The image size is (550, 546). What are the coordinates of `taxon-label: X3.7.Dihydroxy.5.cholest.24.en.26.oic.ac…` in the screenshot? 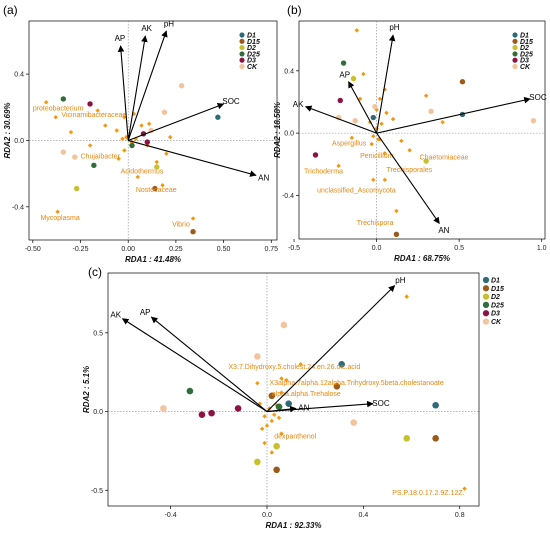 It's located at (294, 367).